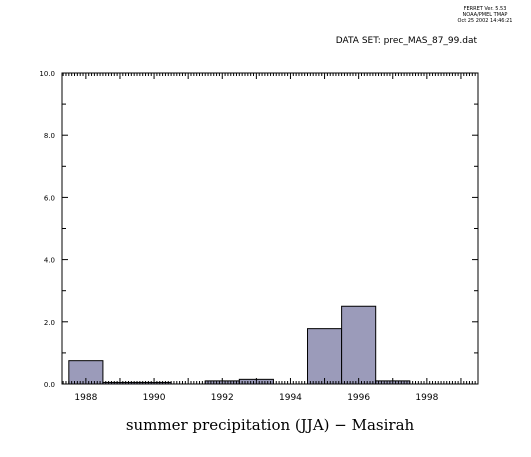  Describe the element at coordinates (485, 21) in the screenshot. I see `ferret-date-line: Oct 25 2002 14:46:21` at that location.